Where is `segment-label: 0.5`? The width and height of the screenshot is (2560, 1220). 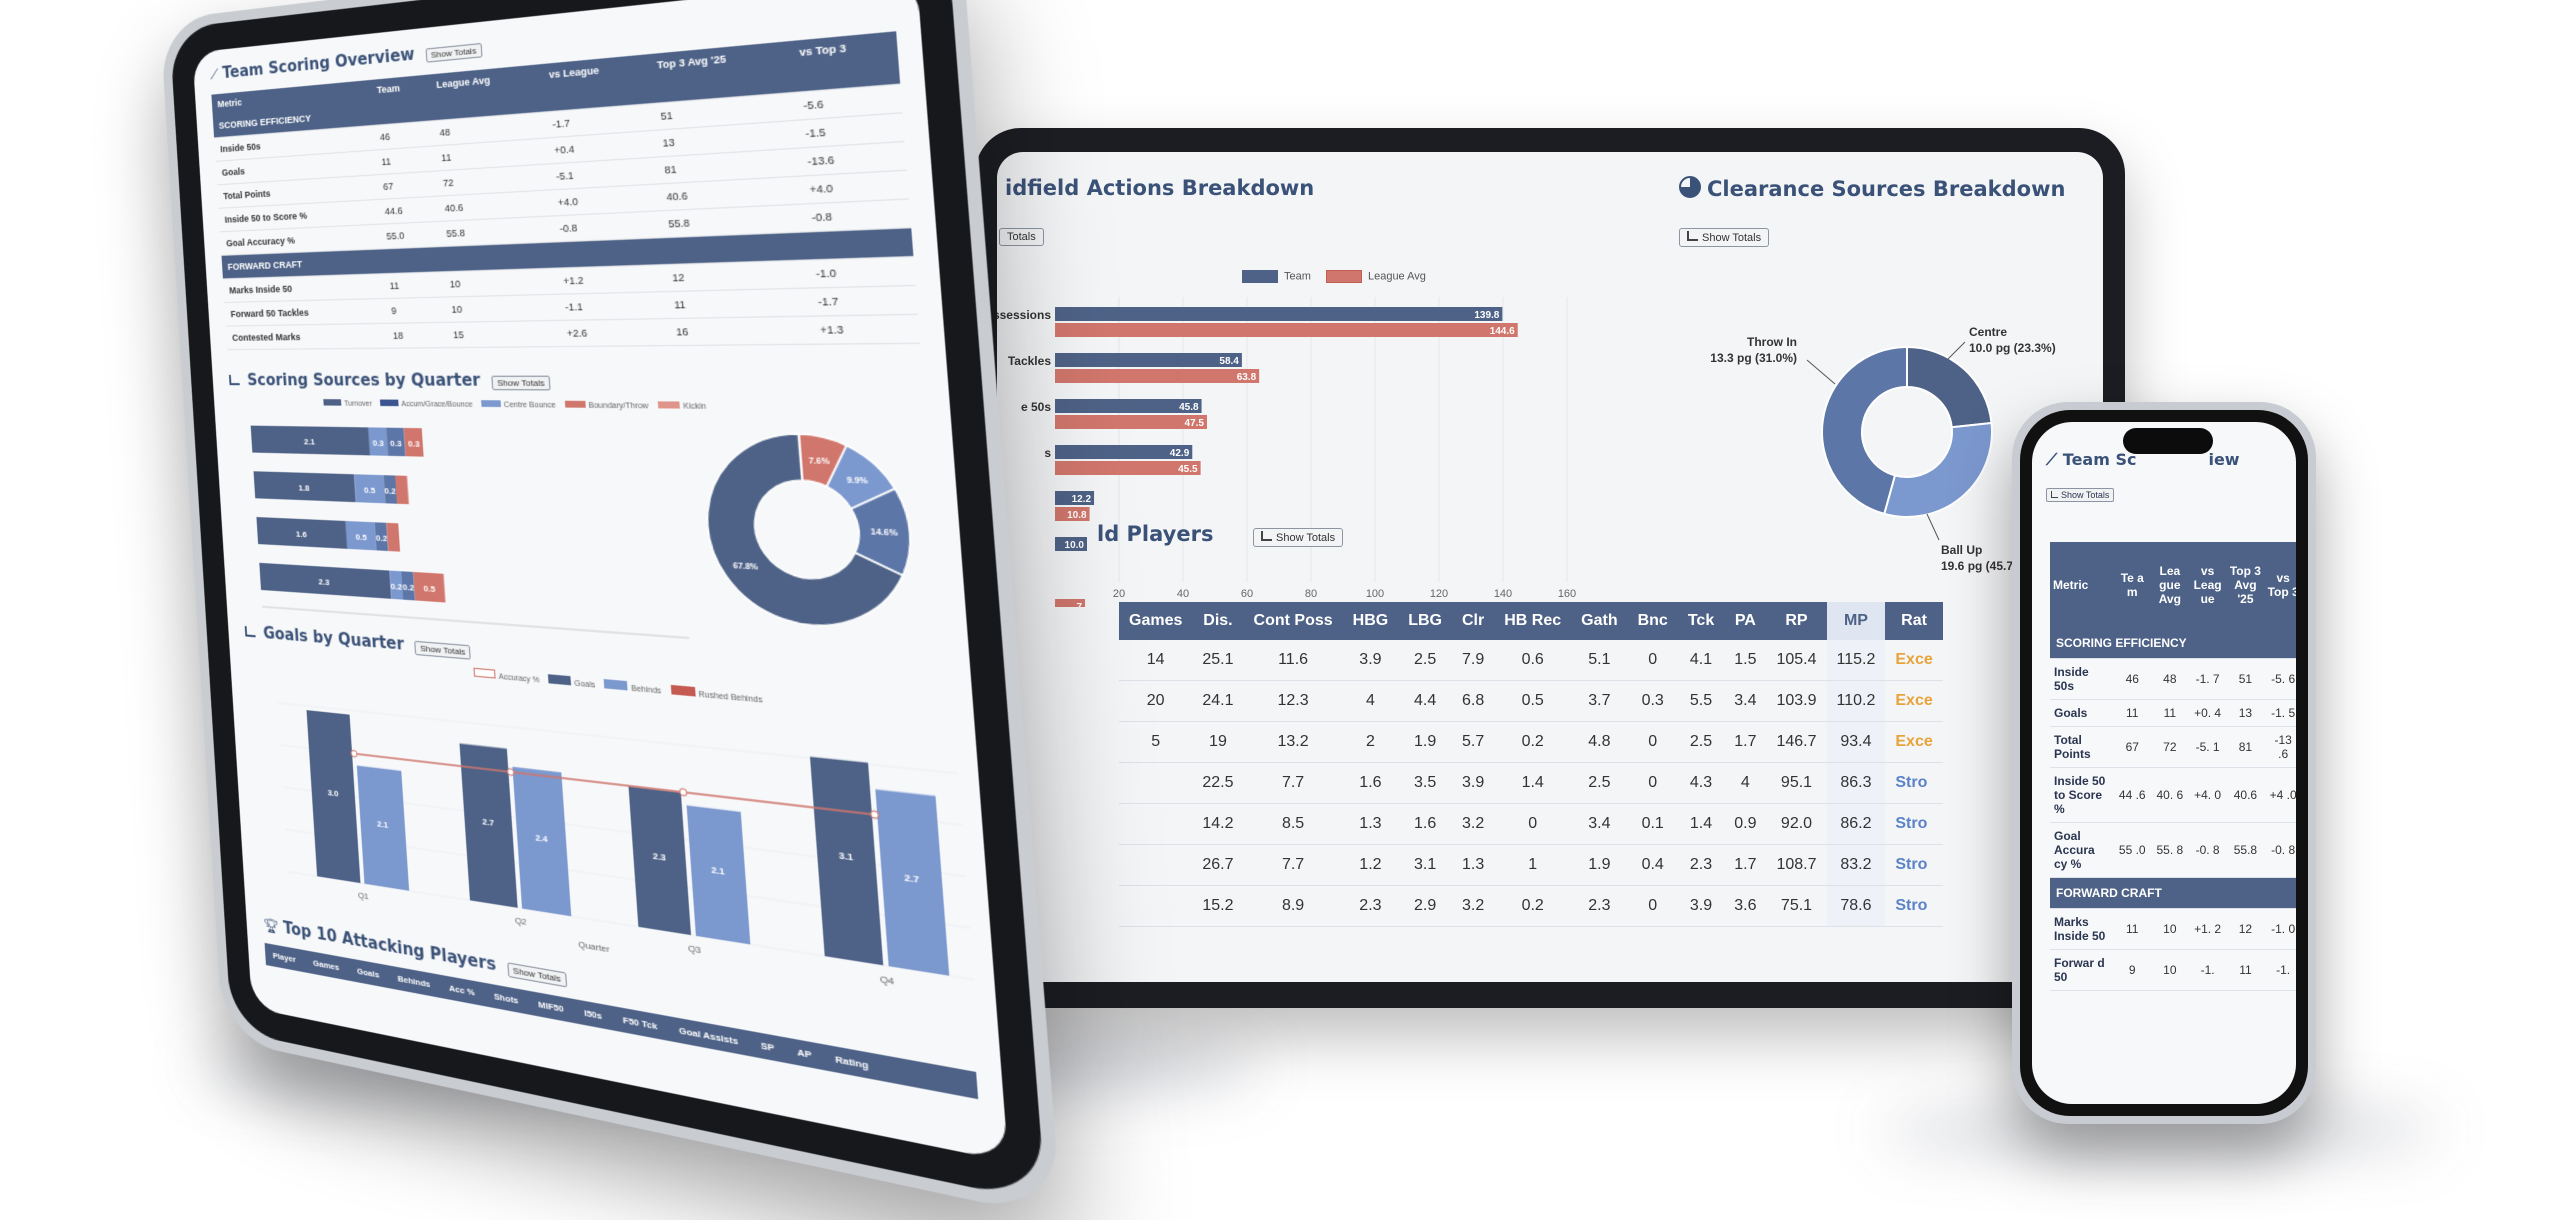 segment-label: 0.5 is located at coordinates (361, 537).